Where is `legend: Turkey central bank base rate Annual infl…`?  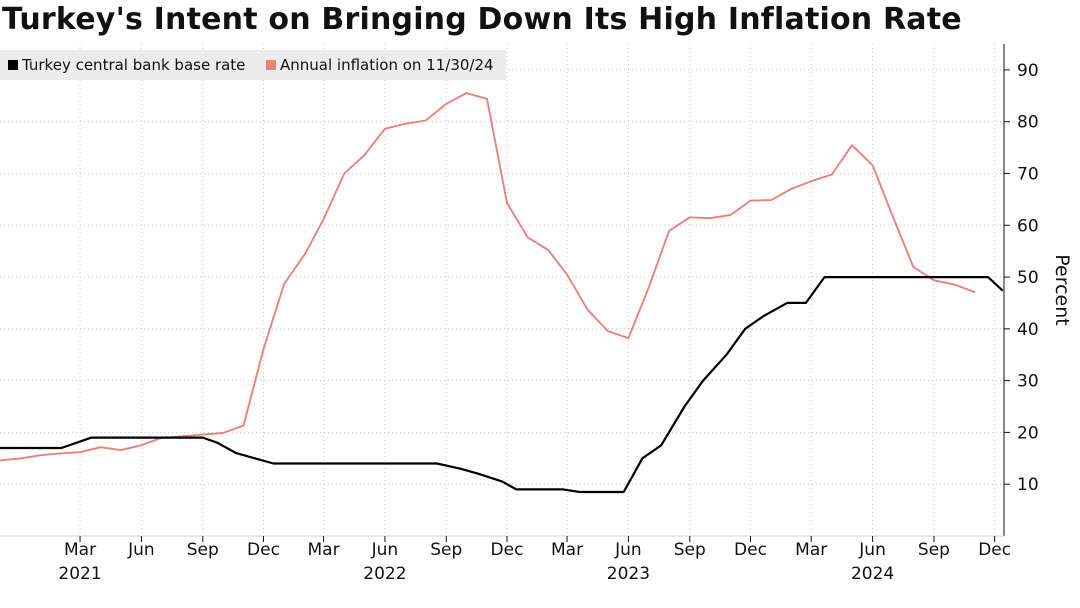 legend: Turkey central bank base rate Annual infl… is located at coordinates (253, 65).